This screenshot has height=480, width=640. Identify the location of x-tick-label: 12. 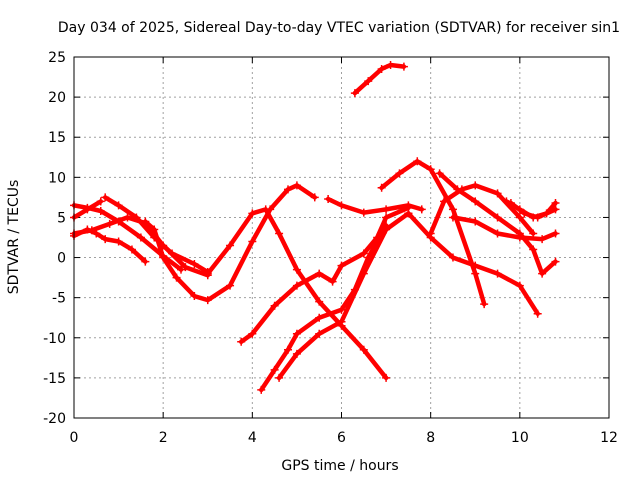
(609, 438).